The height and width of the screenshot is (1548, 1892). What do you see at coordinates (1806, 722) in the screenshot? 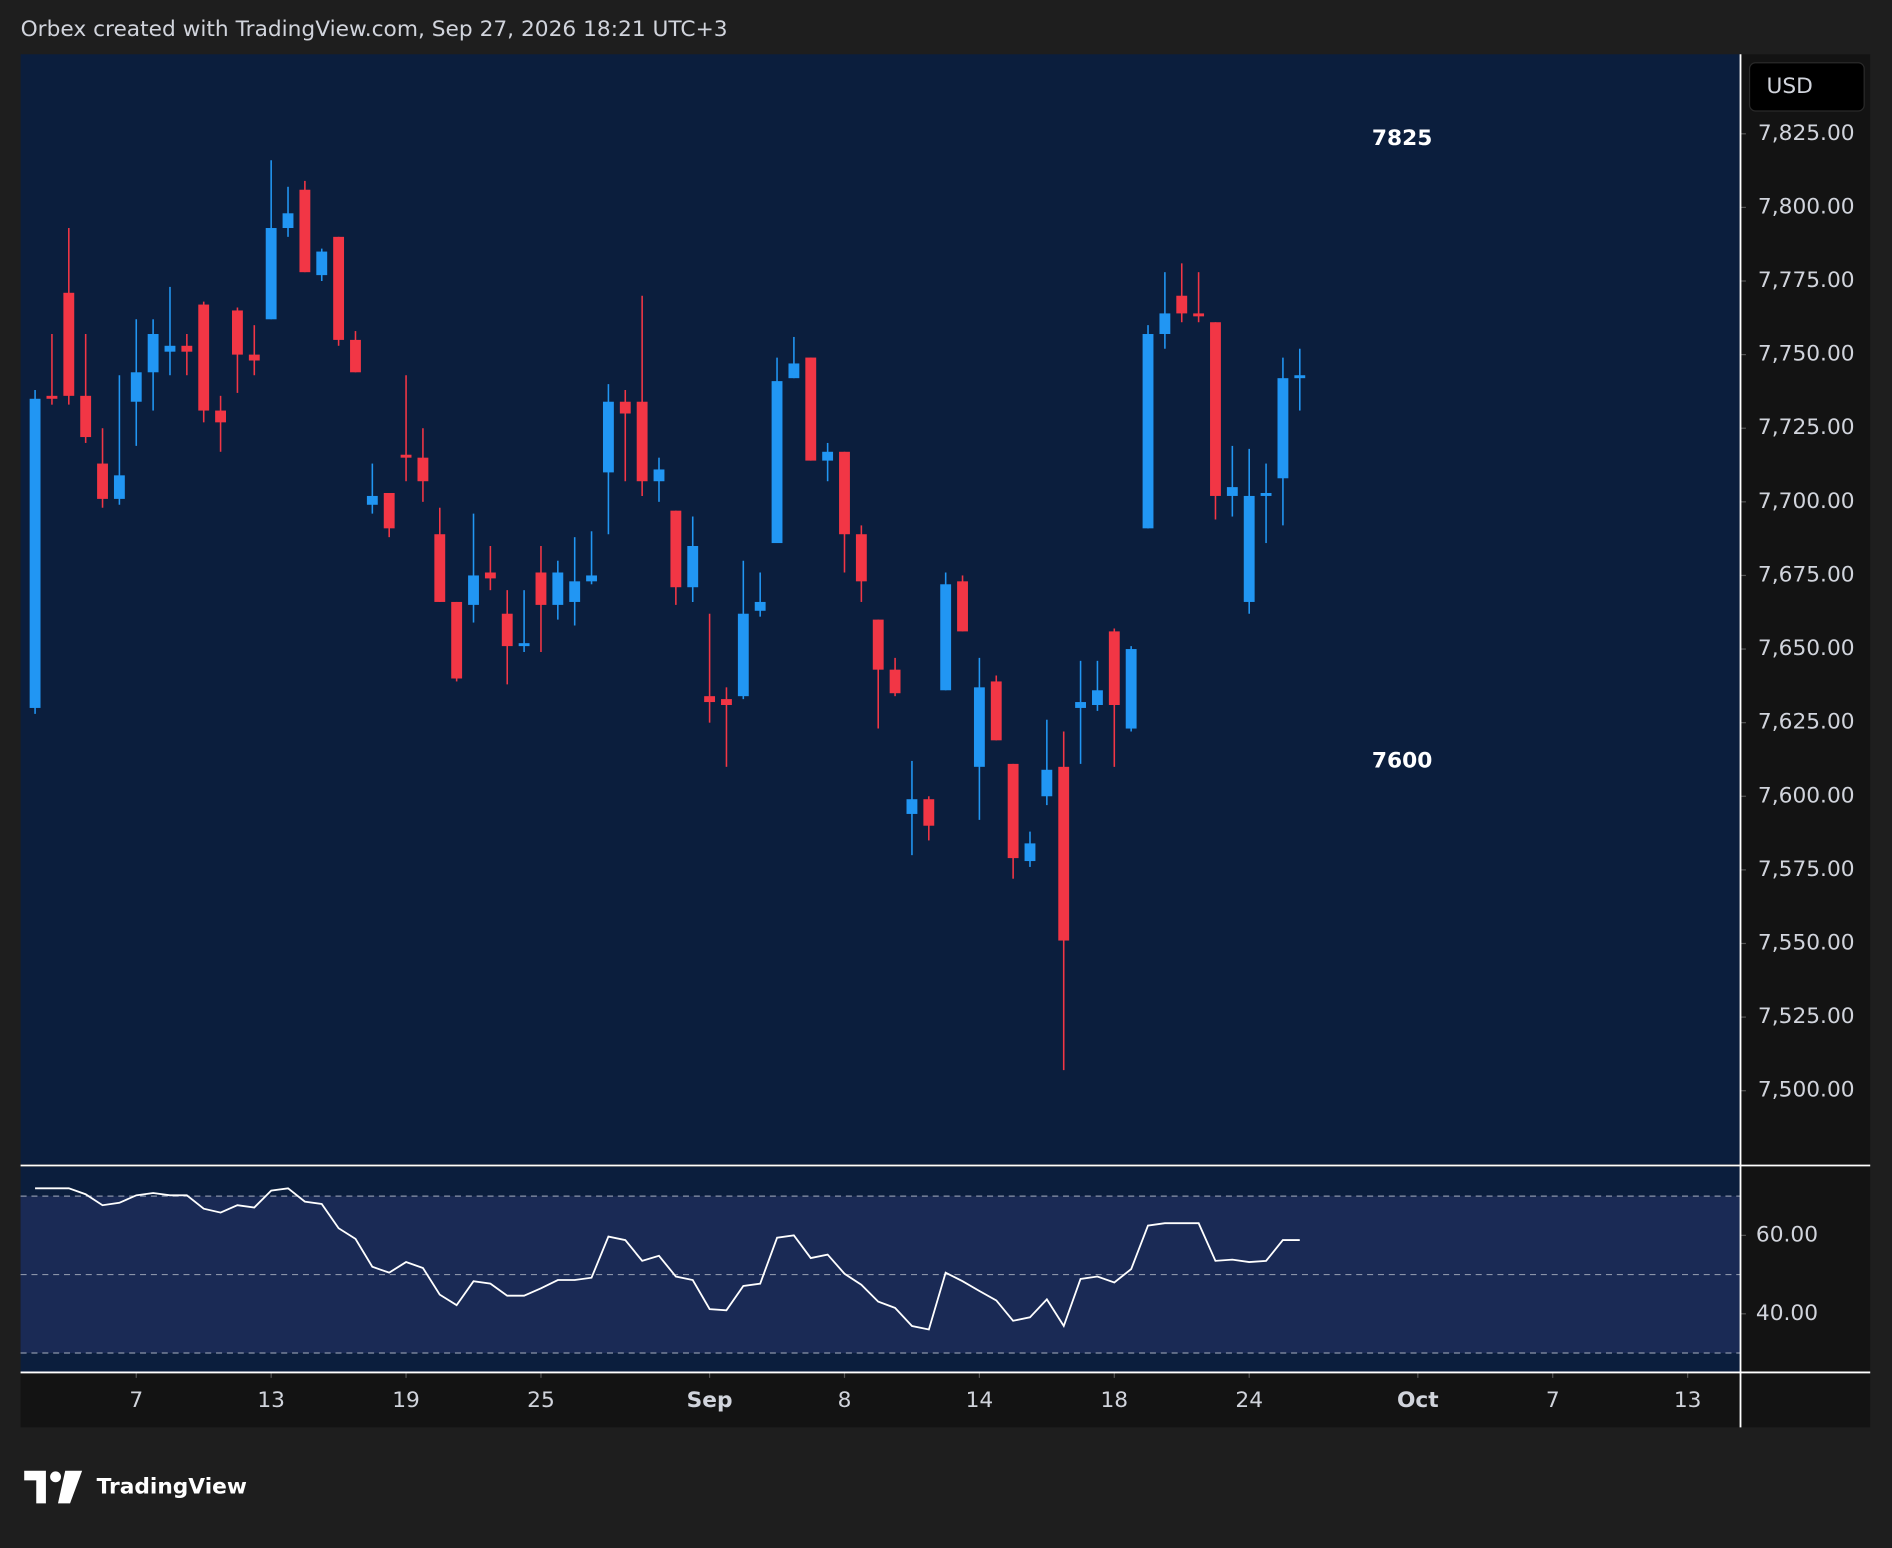
I see `y-tick-label: 7,625.00` at bounding box center [1806, 722].